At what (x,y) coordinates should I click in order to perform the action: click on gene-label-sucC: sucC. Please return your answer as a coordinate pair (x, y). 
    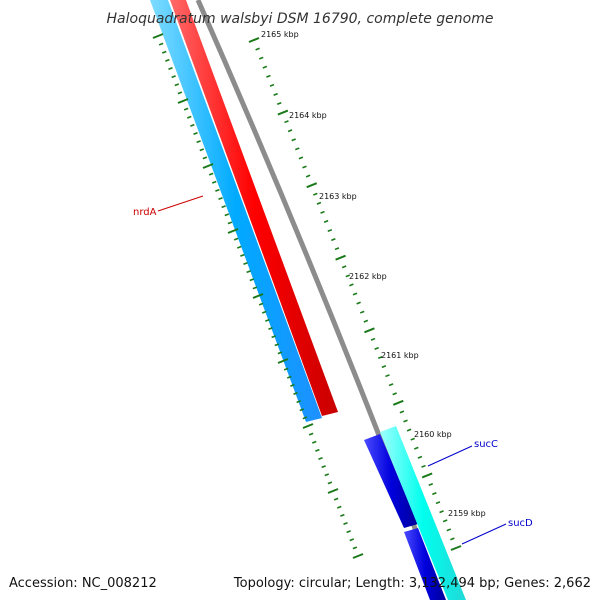
    Looking at the image, I should click on (486, 444).